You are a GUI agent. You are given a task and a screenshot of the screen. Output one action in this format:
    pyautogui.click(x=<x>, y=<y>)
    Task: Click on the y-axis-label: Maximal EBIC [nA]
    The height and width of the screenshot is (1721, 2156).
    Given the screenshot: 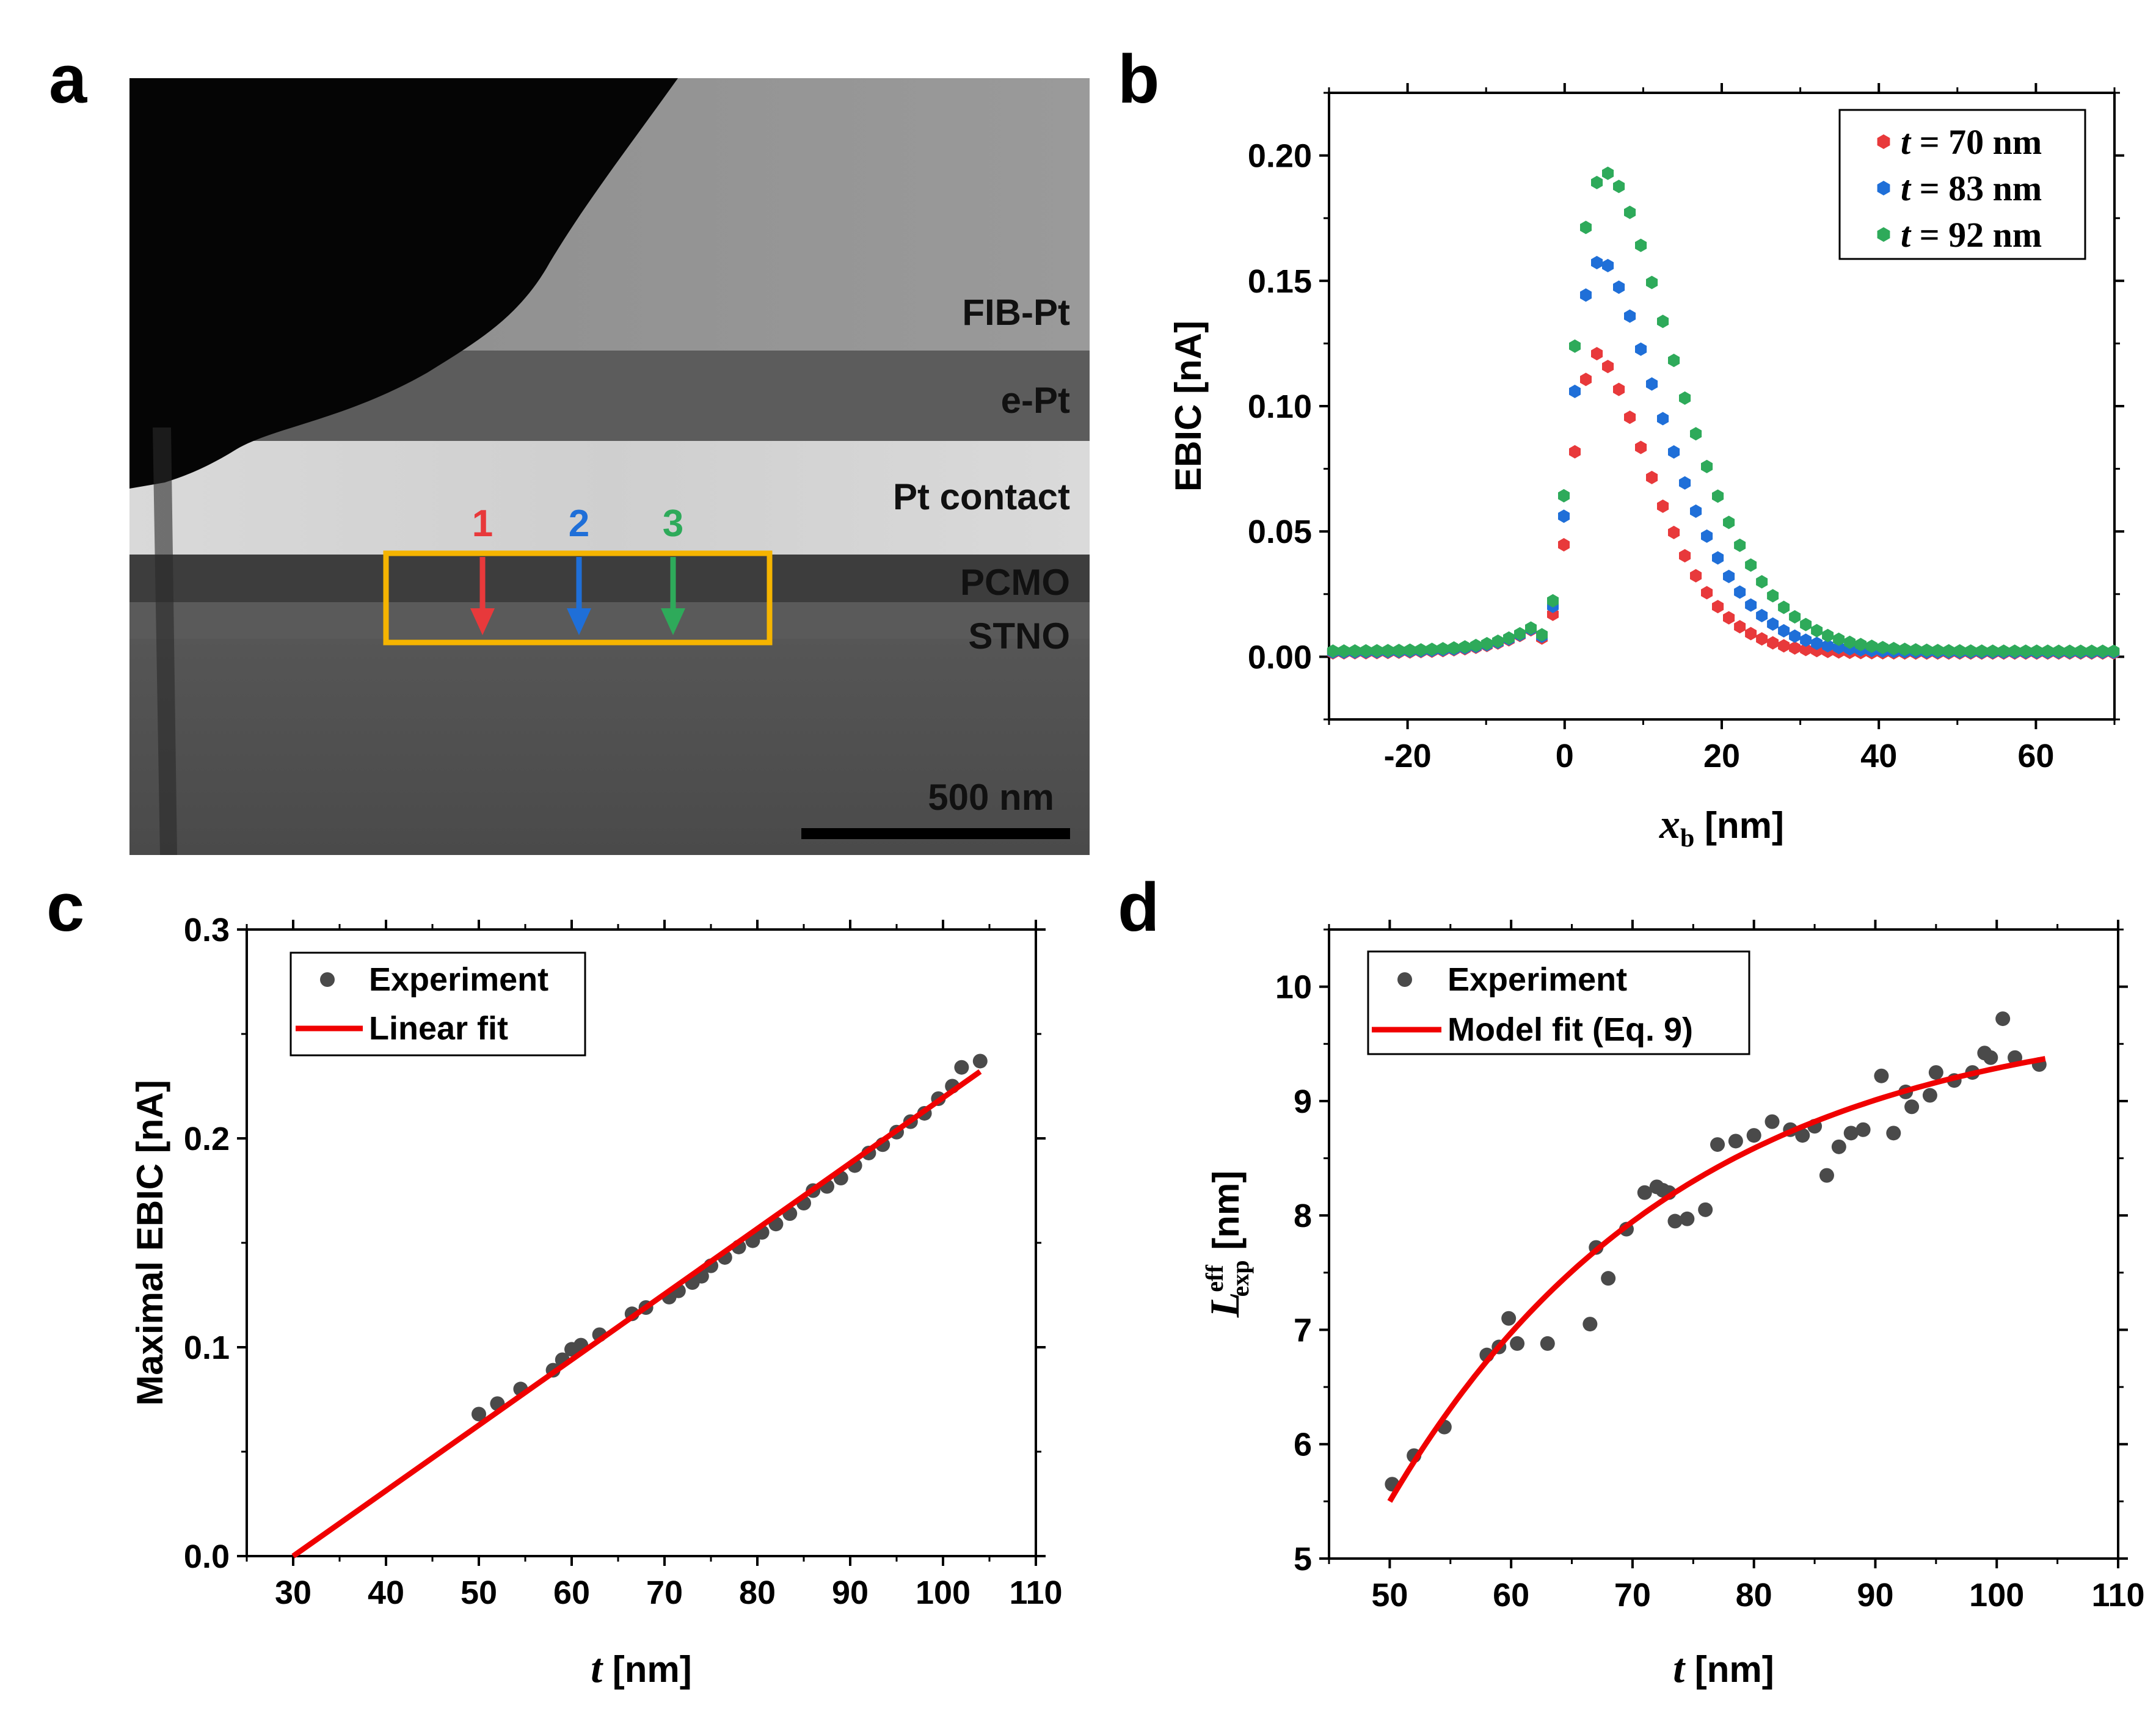 What is the action you would take?
    pyautogui.click(x=149, y=1242)
    